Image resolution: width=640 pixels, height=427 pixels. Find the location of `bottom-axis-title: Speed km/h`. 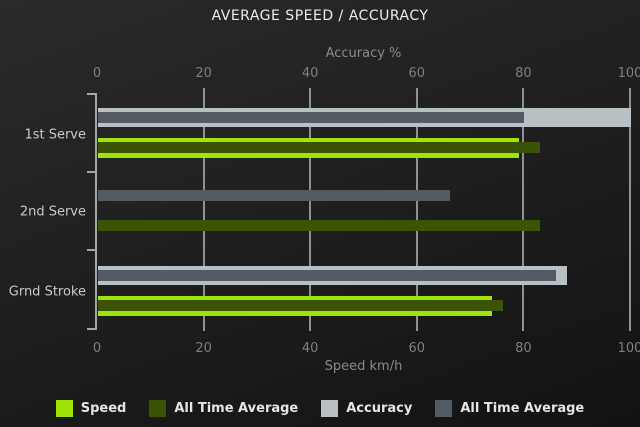

bottom-axis-title: Speed km/h is located at coordinates (363, 366).